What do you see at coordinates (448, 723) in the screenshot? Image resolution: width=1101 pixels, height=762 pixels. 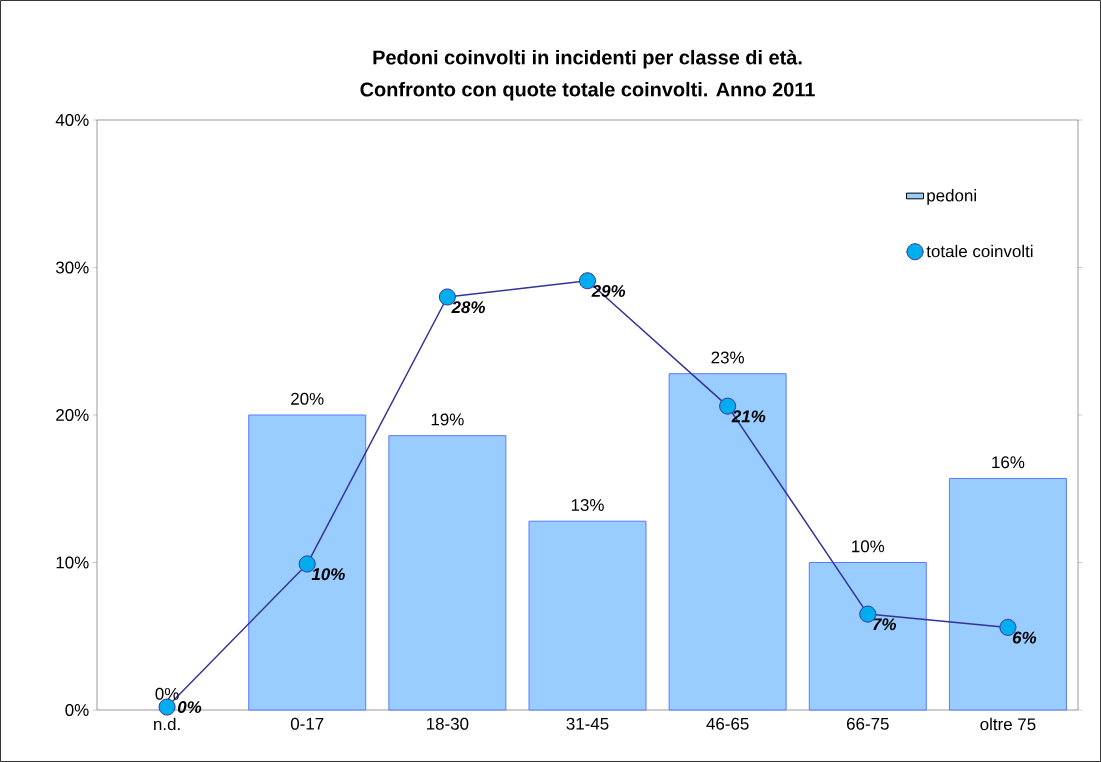 I see `x-tick-label: 18-30` at bounding box center [448, 723].